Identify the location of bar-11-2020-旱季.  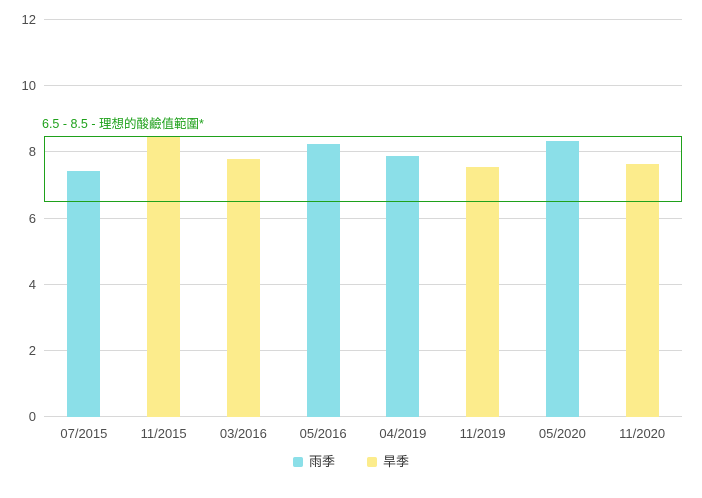
(642, 290).